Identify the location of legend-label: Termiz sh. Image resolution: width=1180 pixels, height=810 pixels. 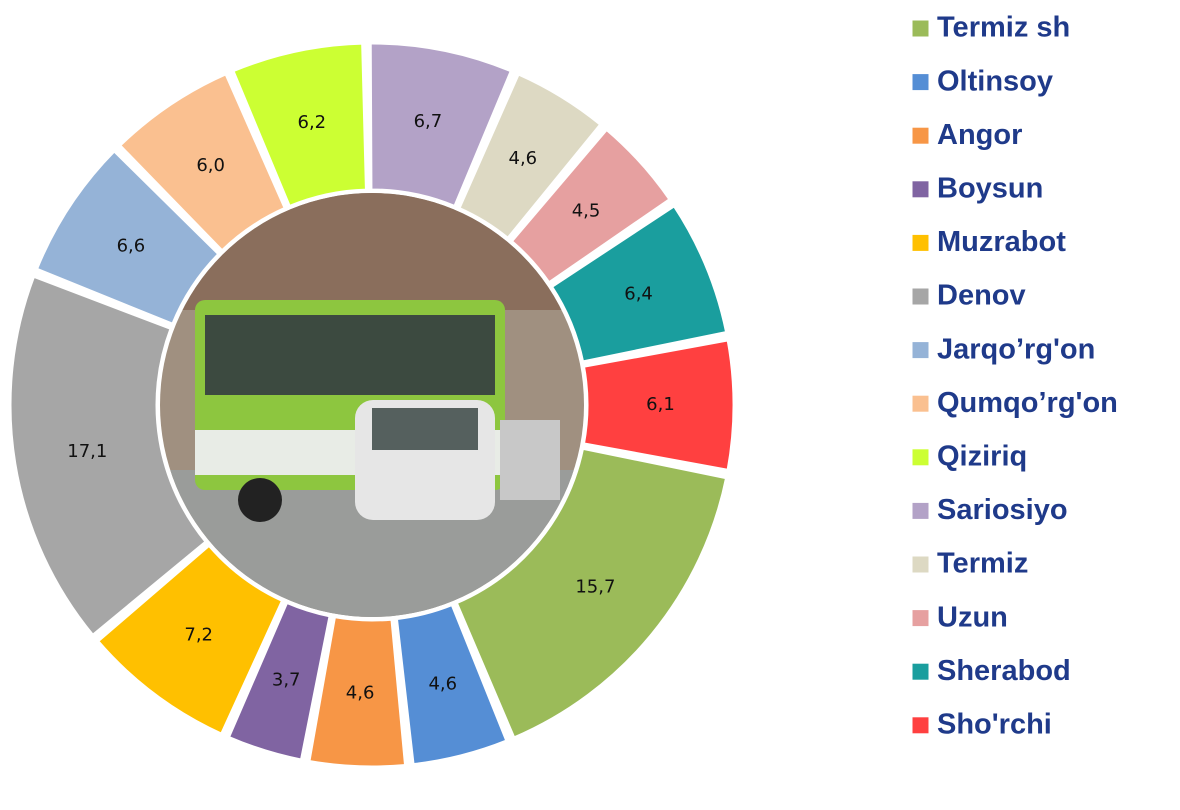
(1003, 28).